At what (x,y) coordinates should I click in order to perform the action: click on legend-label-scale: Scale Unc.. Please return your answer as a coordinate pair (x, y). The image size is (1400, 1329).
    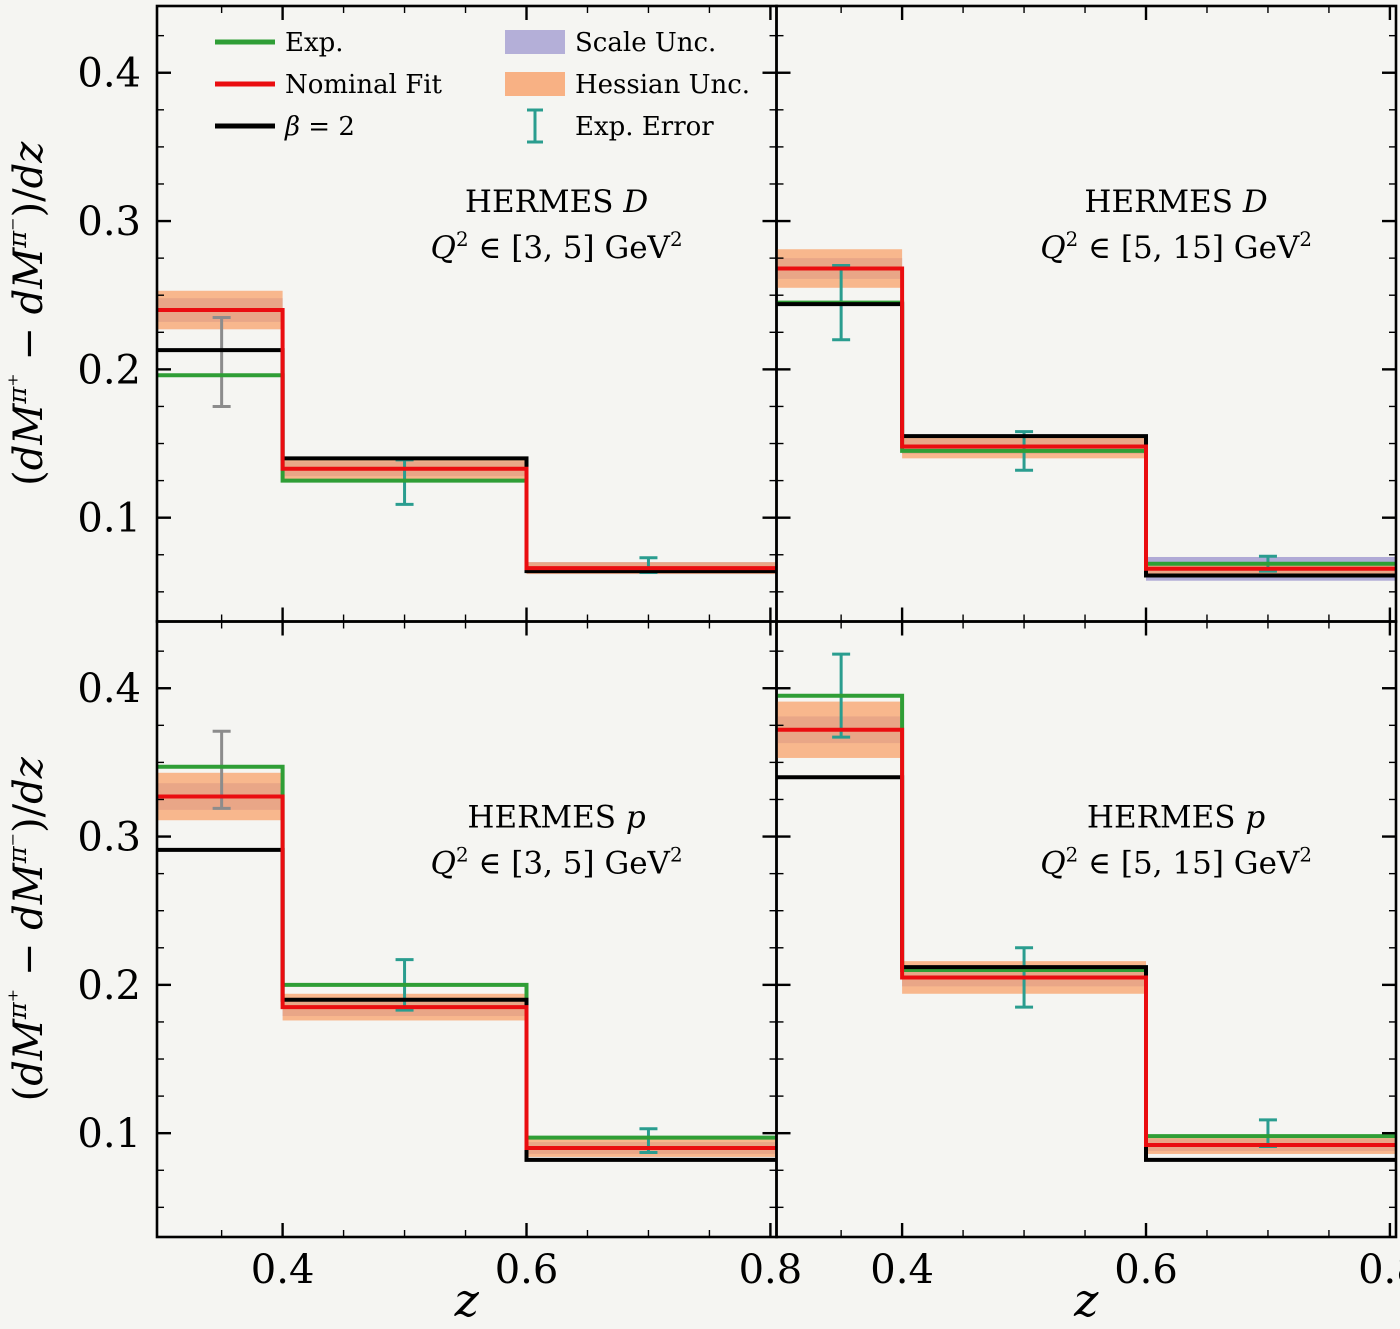
    Looking at the image, I should click on (645, 43).